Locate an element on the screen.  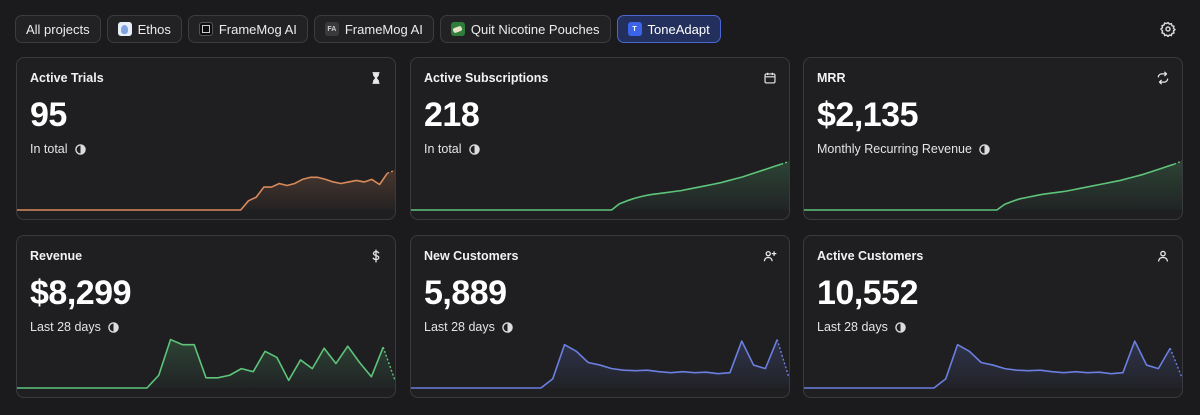
metric-card-active-subscriptions: Active Subscriptions 218 In total is located at coordinates (600, 138).